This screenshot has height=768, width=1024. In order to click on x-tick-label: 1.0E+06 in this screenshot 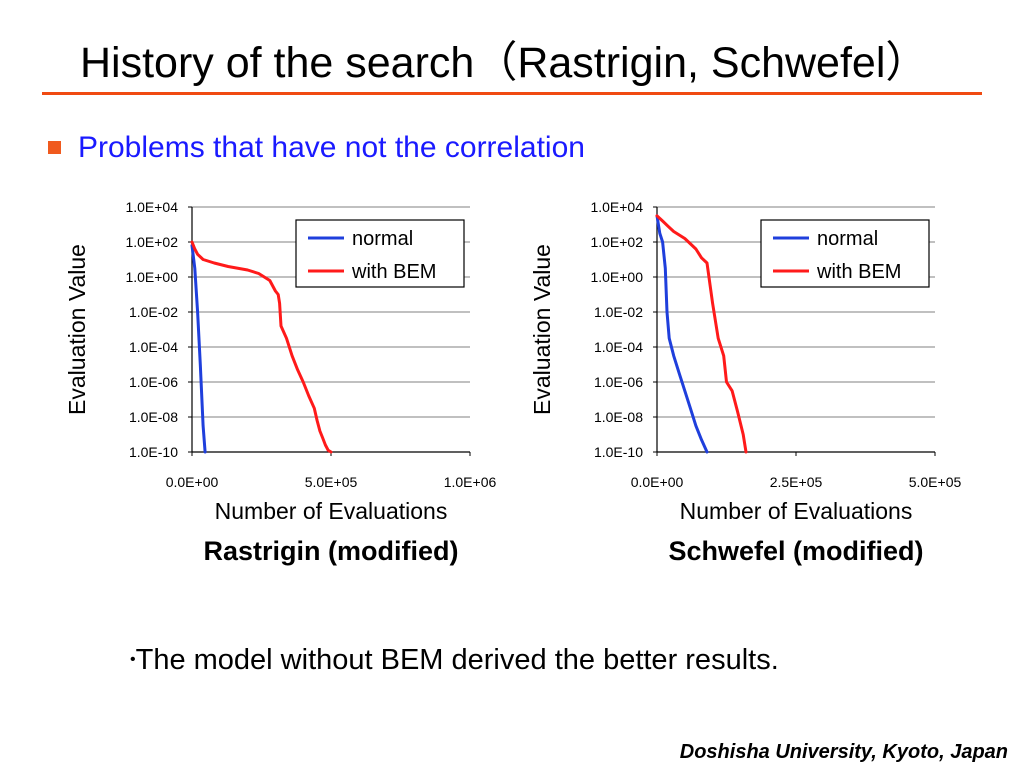, I will do `click(470, 482)`.